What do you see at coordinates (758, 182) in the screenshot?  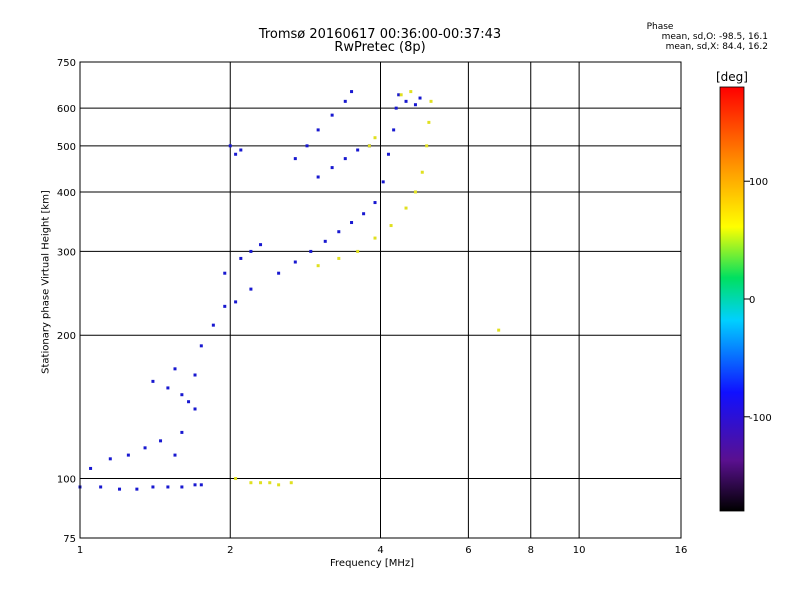 I see `colorbar-tick-label: 100` at bounding box center [758, 182].